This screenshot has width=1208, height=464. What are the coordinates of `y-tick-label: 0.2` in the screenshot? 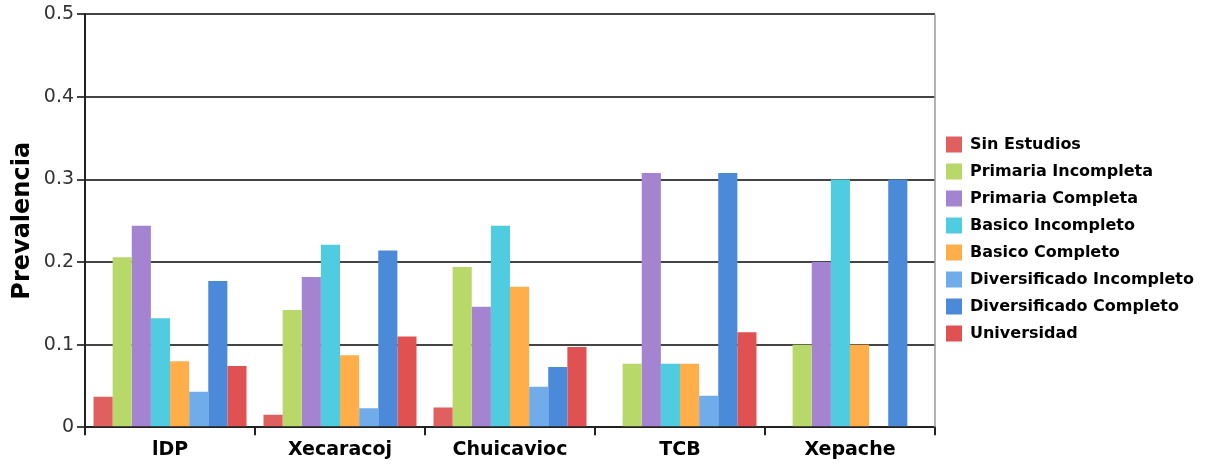 It's located at (59, 260).